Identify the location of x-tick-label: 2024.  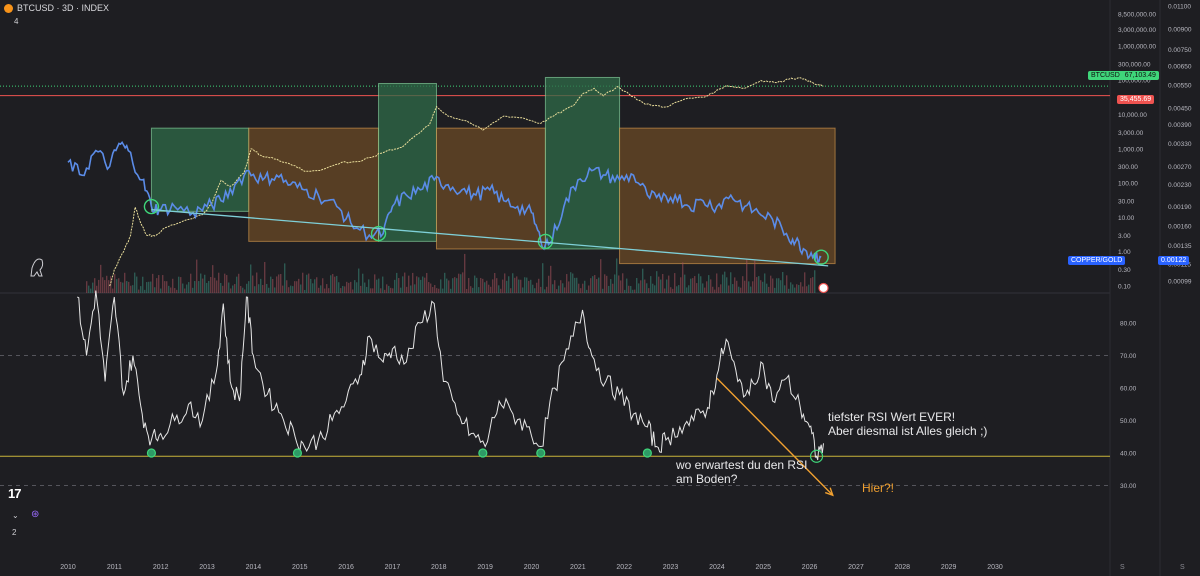
(717, 567).